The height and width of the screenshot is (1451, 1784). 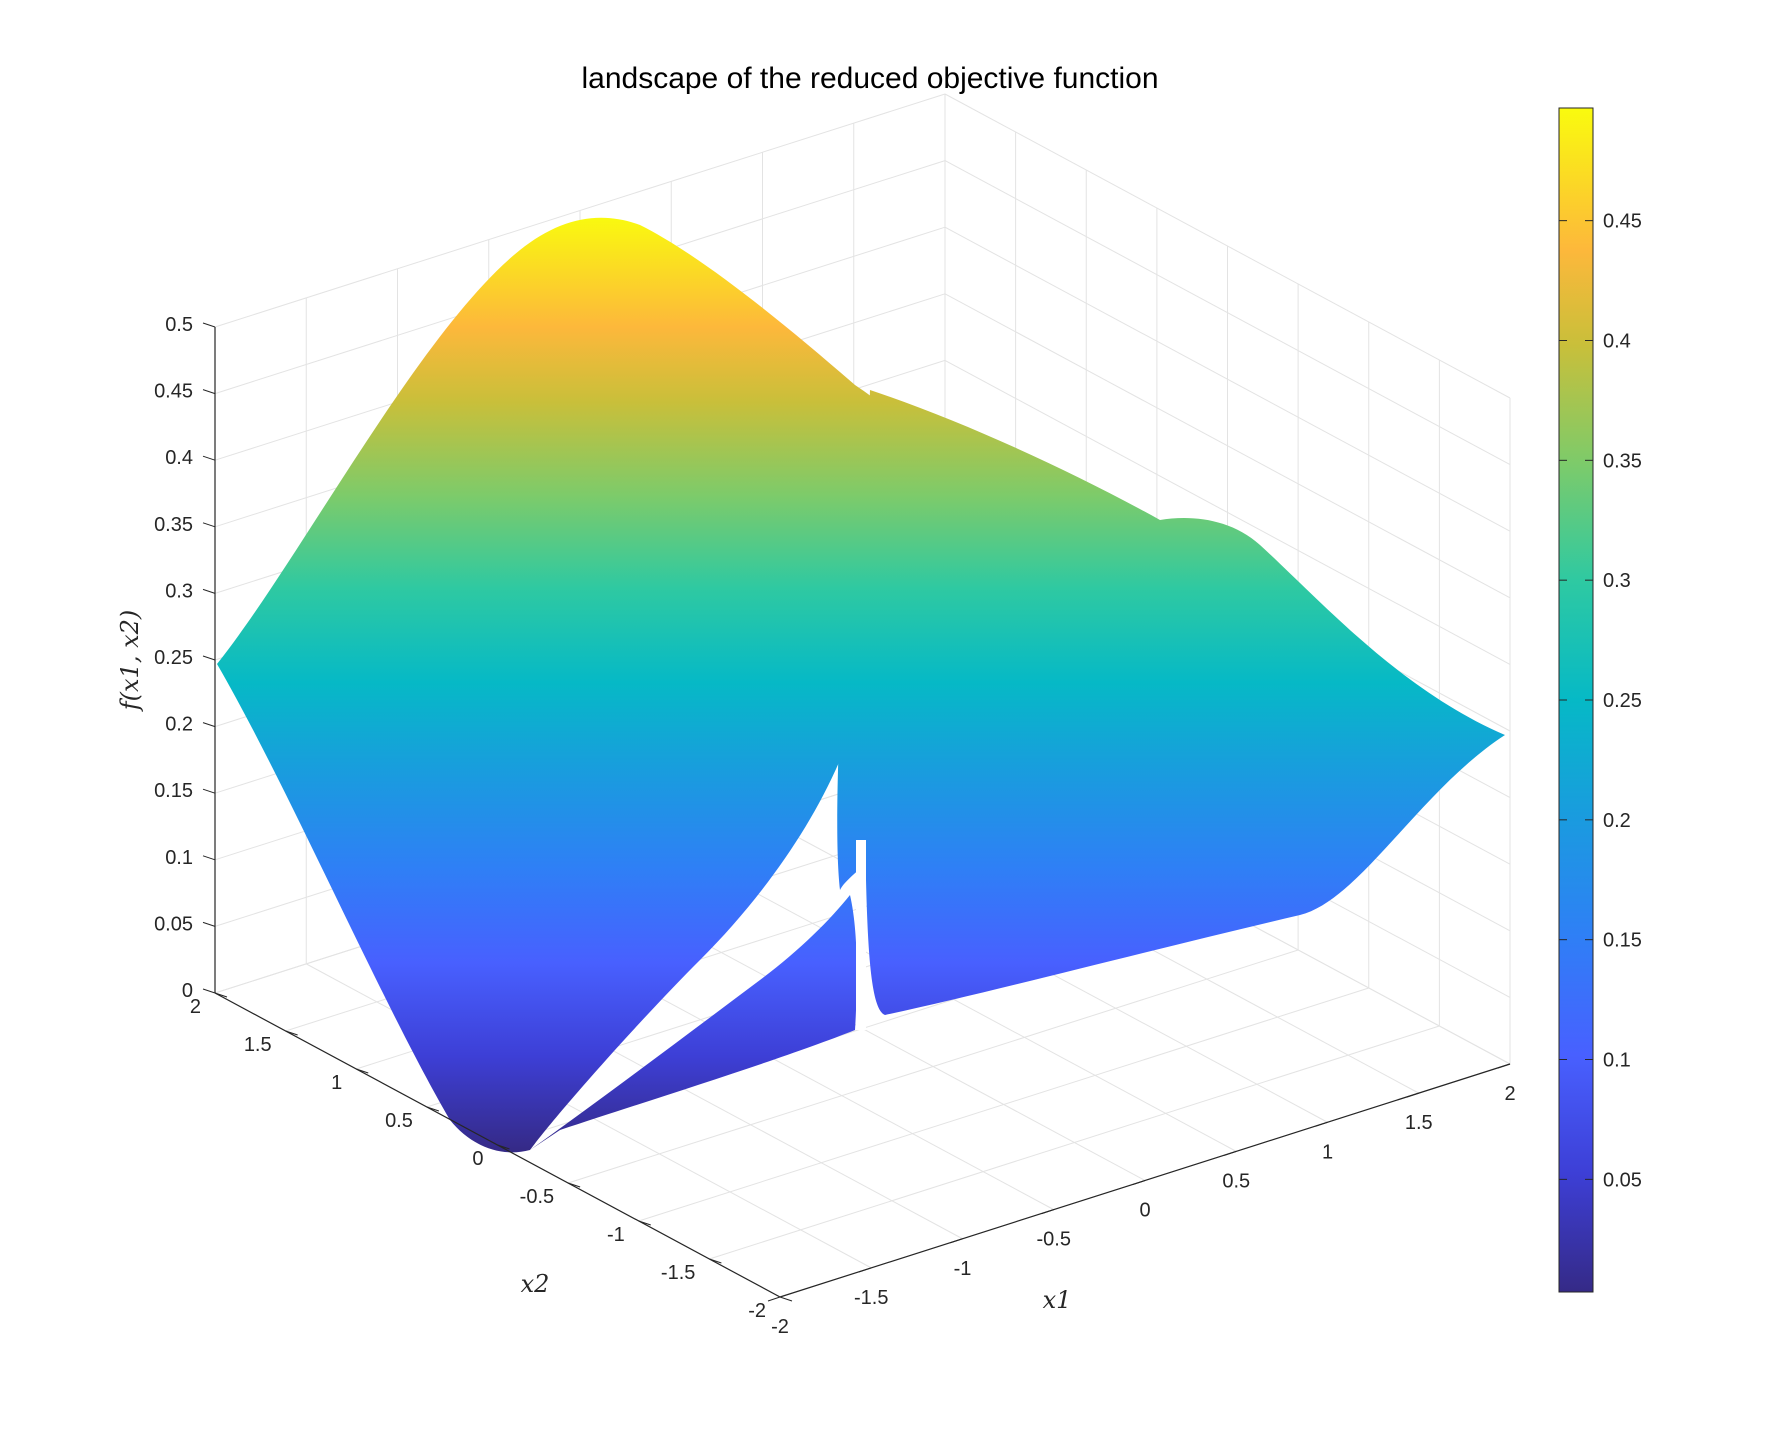 I want to click on x2-tick-label: 0.5, so click(x=399, y=1121).